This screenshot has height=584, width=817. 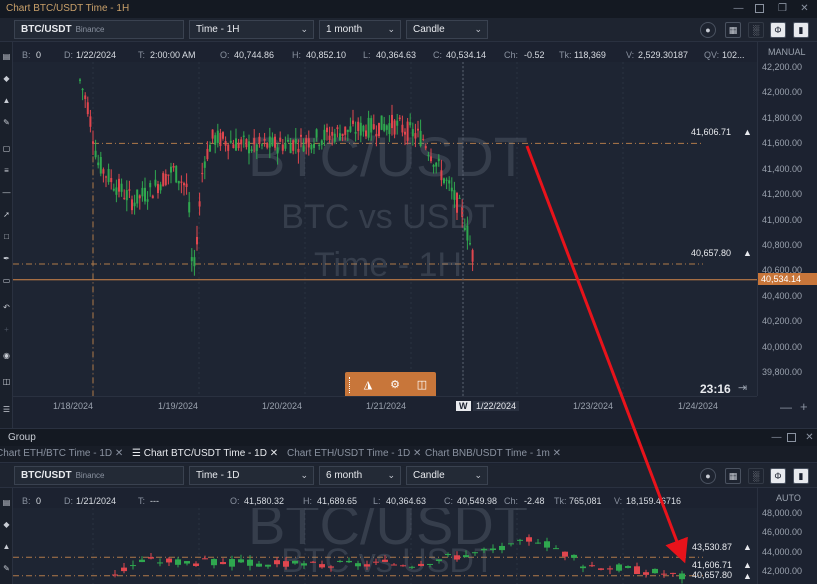 I want to click on close-panel-icon: ✕, so click(x=809, y=437).